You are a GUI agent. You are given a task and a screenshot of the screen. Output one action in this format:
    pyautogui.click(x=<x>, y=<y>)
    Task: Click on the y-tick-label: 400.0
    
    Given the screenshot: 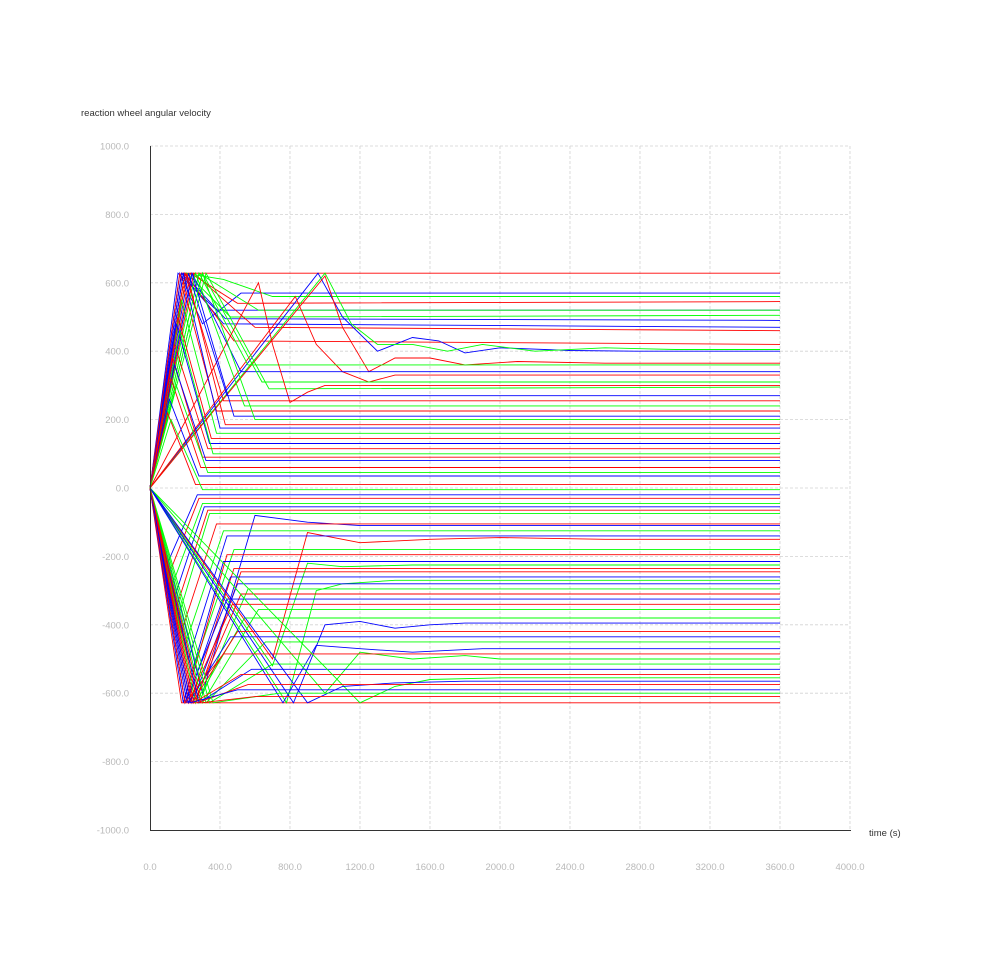 What is the action you would take?
    pyautogui.click(x=117, y=352)
    